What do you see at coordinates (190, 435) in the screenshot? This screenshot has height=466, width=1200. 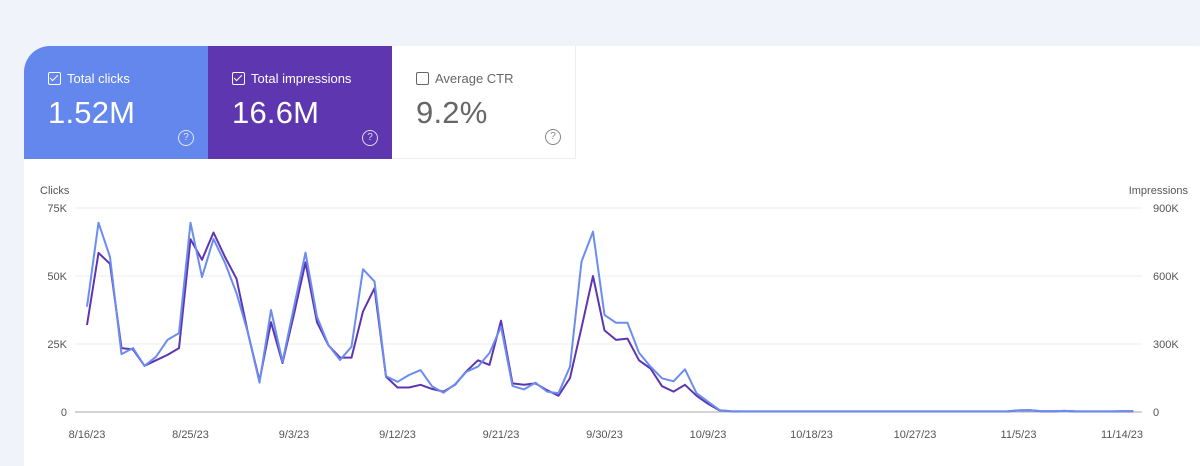 I see `x-tick-label: 8/25/23` at bounding box center [190, 435].